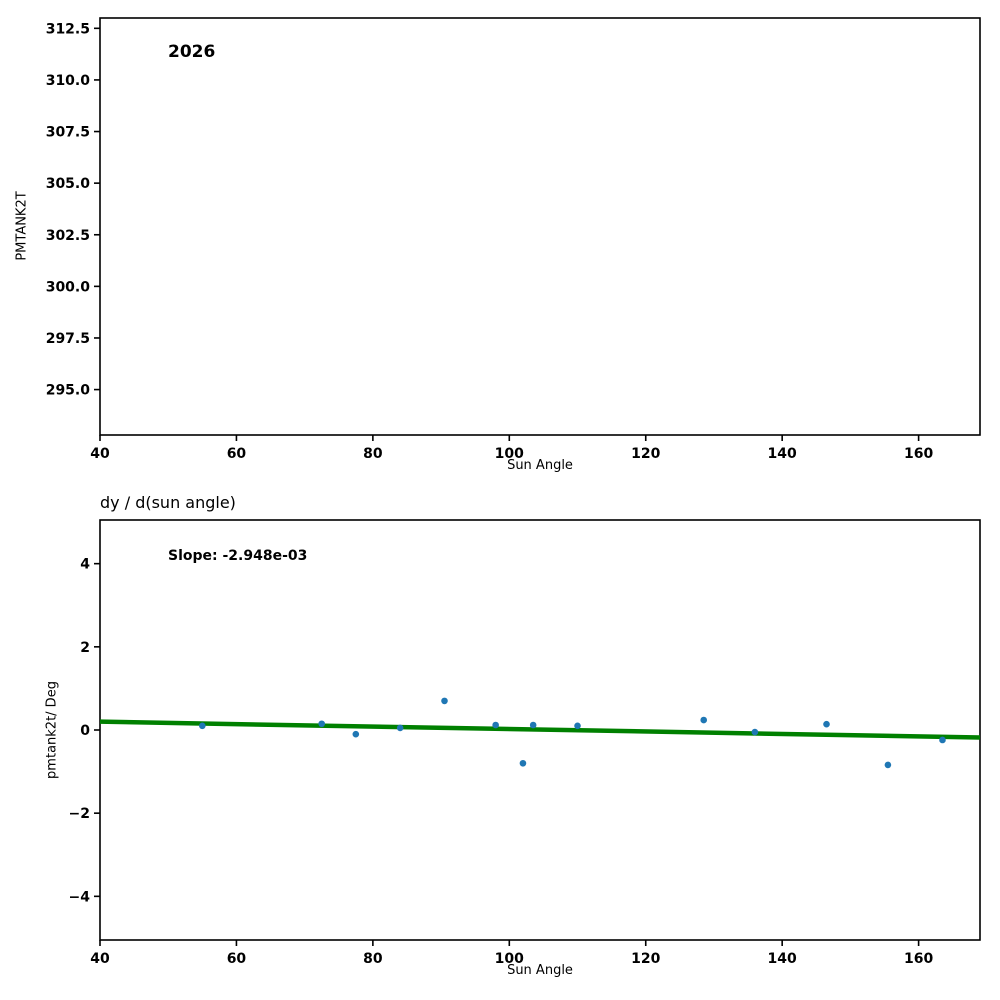 This screenshot has height=1000, width=1000. Describe the element at coordinates (68, 339) in the screenshot. I see `svg-text: 297.5` at that location.